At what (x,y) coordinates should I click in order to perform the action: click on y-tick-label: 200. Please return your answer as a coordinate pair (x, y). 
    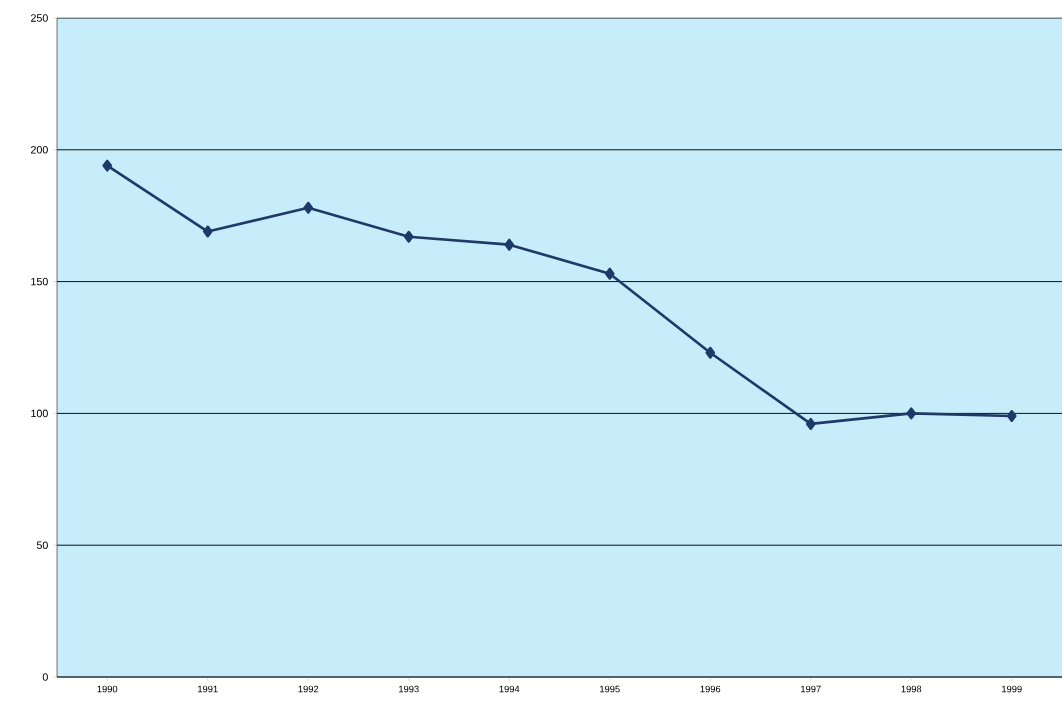
    Looking at the image, I should click on (39, 150).